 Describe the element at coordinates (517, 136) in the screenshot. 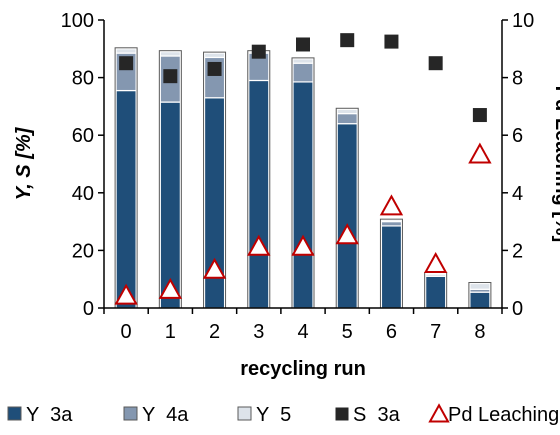

I see `right-tick-label: 6` at that location.